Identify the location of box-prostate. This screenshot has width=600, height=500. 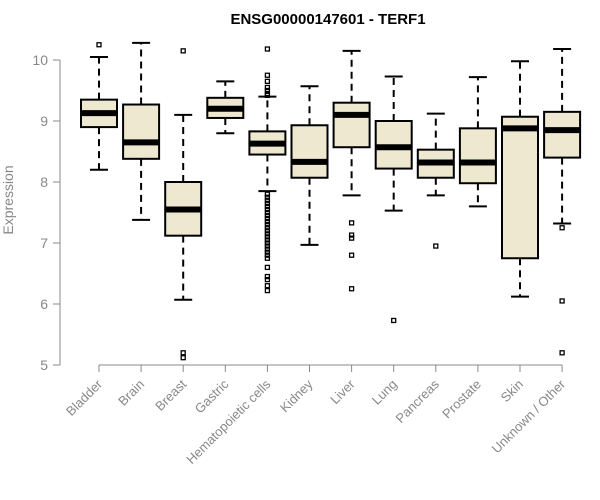
(477, 142).